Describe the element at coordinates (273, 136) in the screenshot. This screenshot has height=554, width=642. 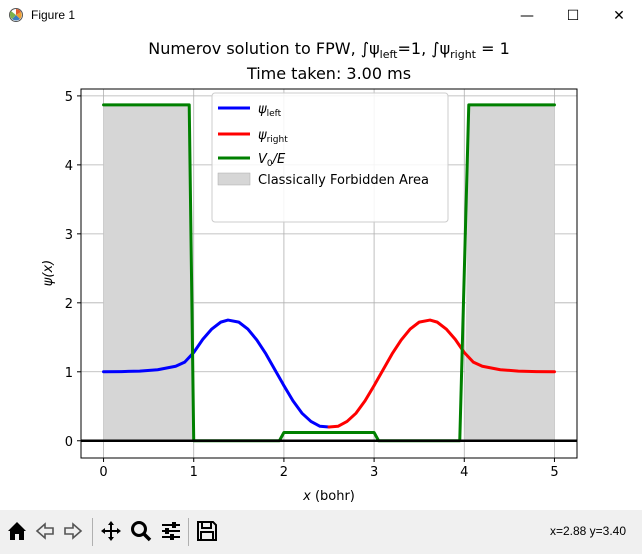
I see `legend-label-psi-right: ψright` at that location.